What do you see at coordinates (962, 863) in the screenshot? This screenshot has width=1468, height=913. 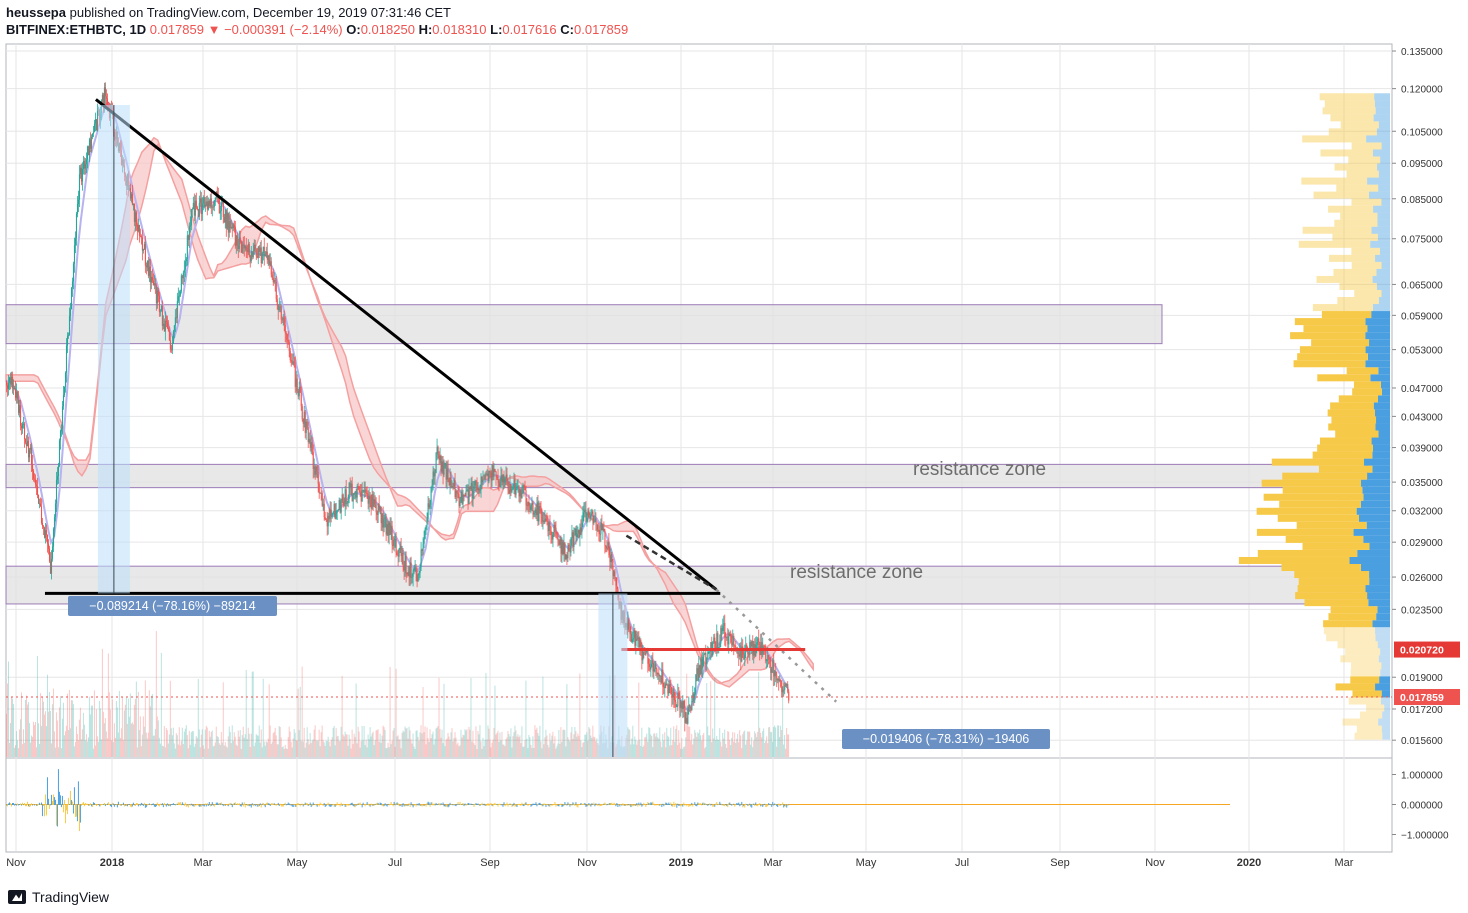 I see `x-tick-label: Jul` at bounding box center [962, 863].